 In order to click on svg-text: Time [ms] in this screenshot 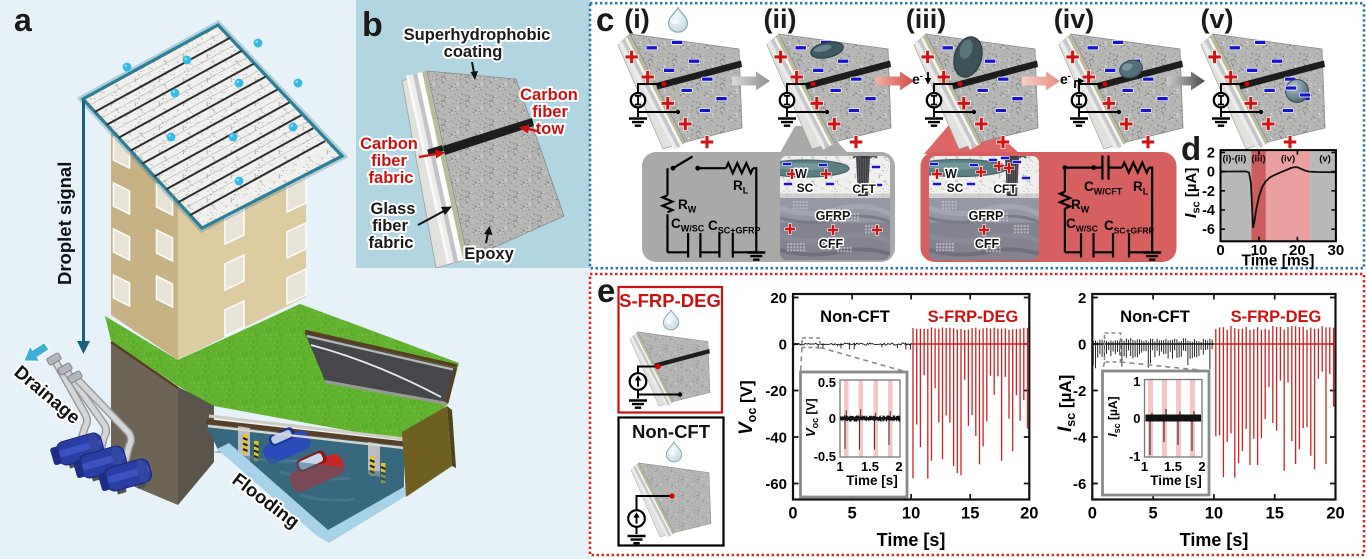, I will do `click(1278, 261)`.